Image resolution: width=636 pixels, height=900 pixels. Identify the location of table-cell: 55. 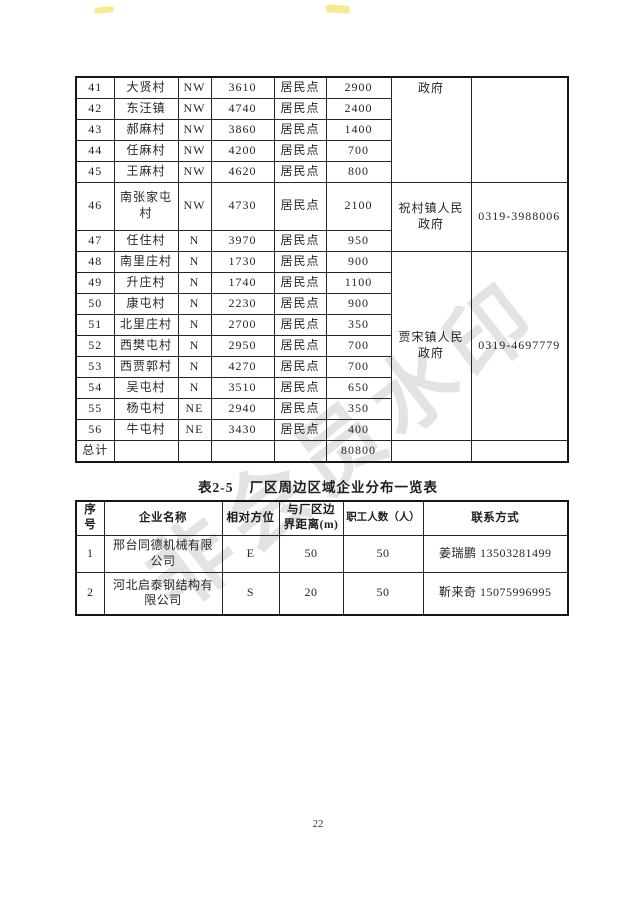
(95, 408).